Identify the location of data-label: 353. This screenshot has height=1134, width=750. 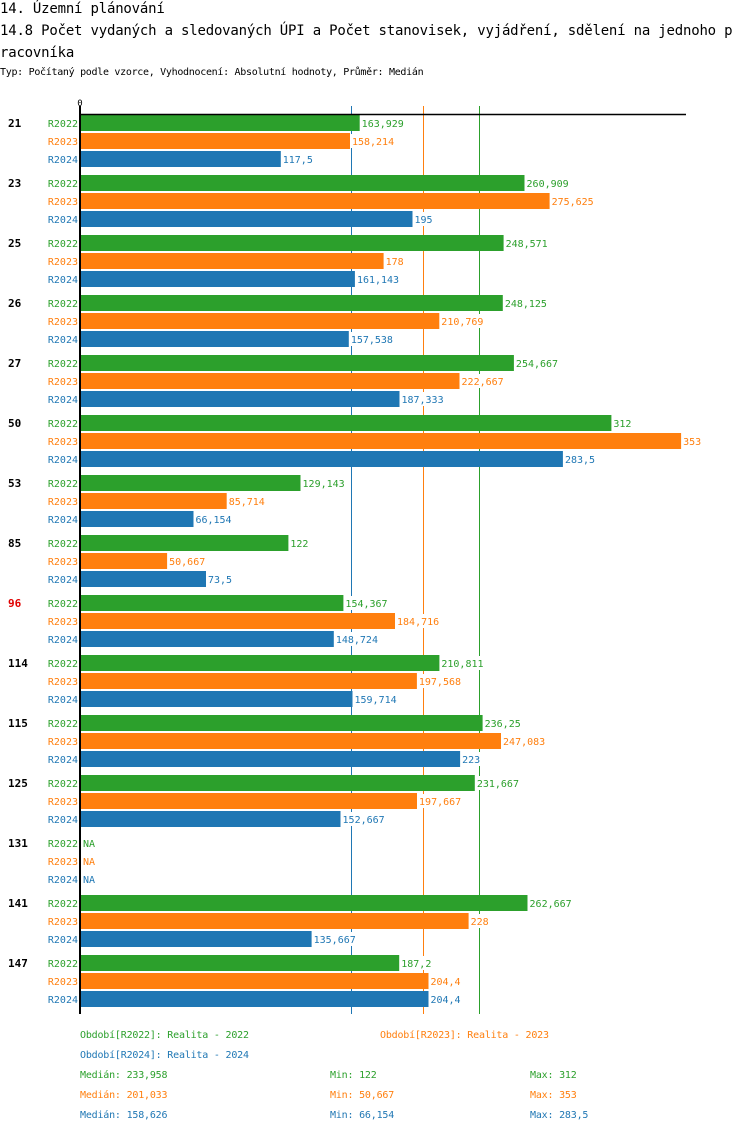
(692, 442).